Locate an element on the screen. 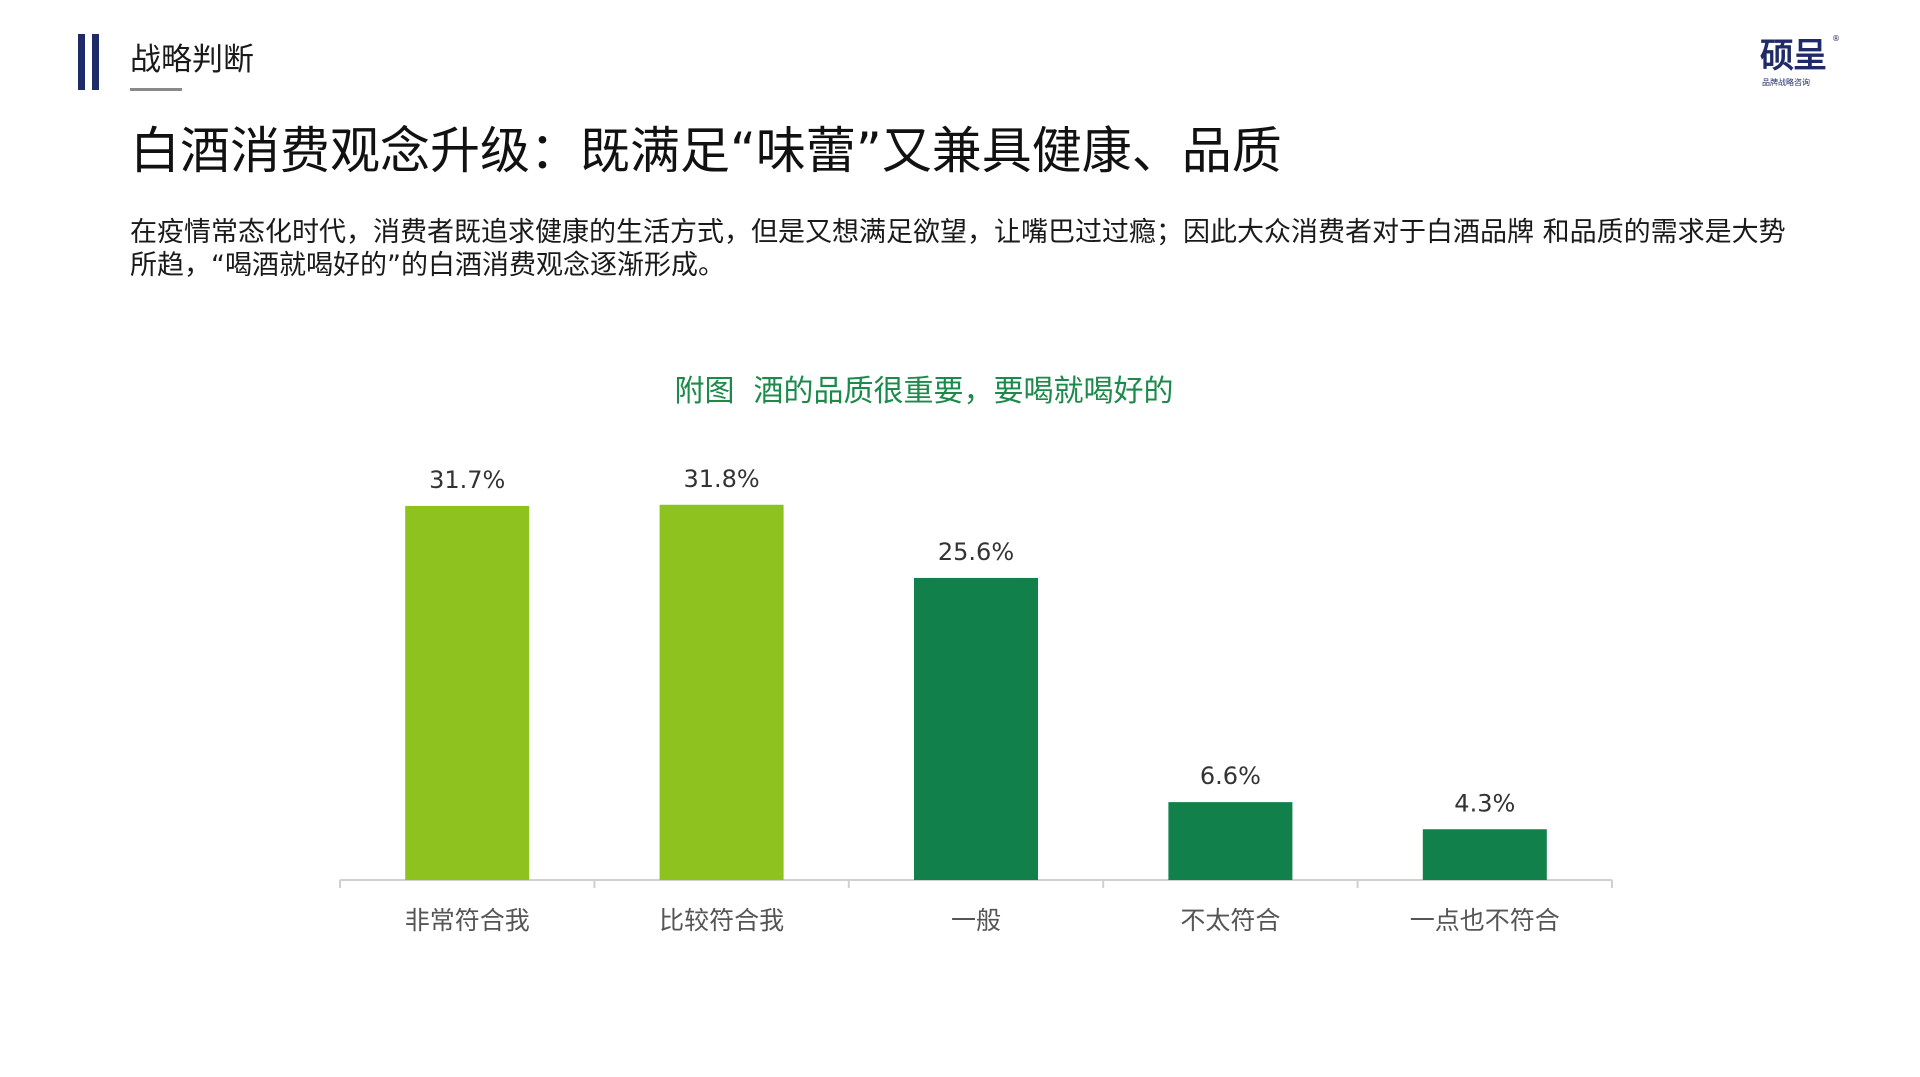 The height and width of the screenshot is (1077, 1920). logo-mark: 硕呈 is located at coordinates (1793, 56).